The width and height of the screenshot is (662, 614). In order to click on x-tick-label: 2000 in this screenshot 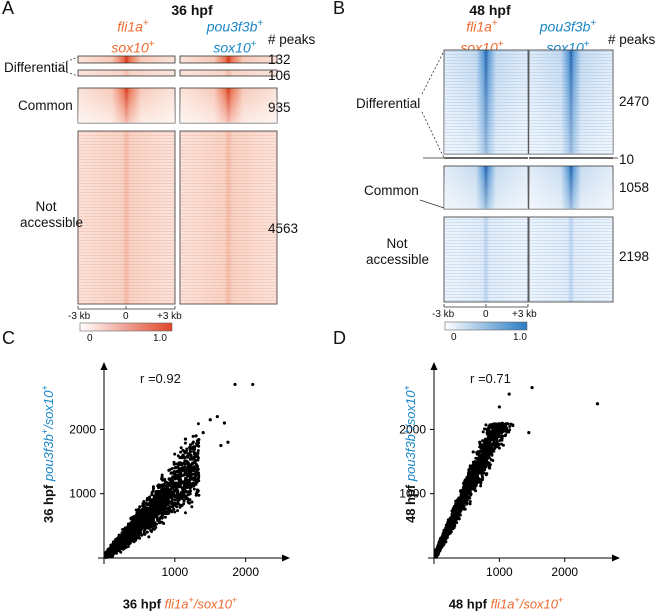, I will do `click(564, 572)`.